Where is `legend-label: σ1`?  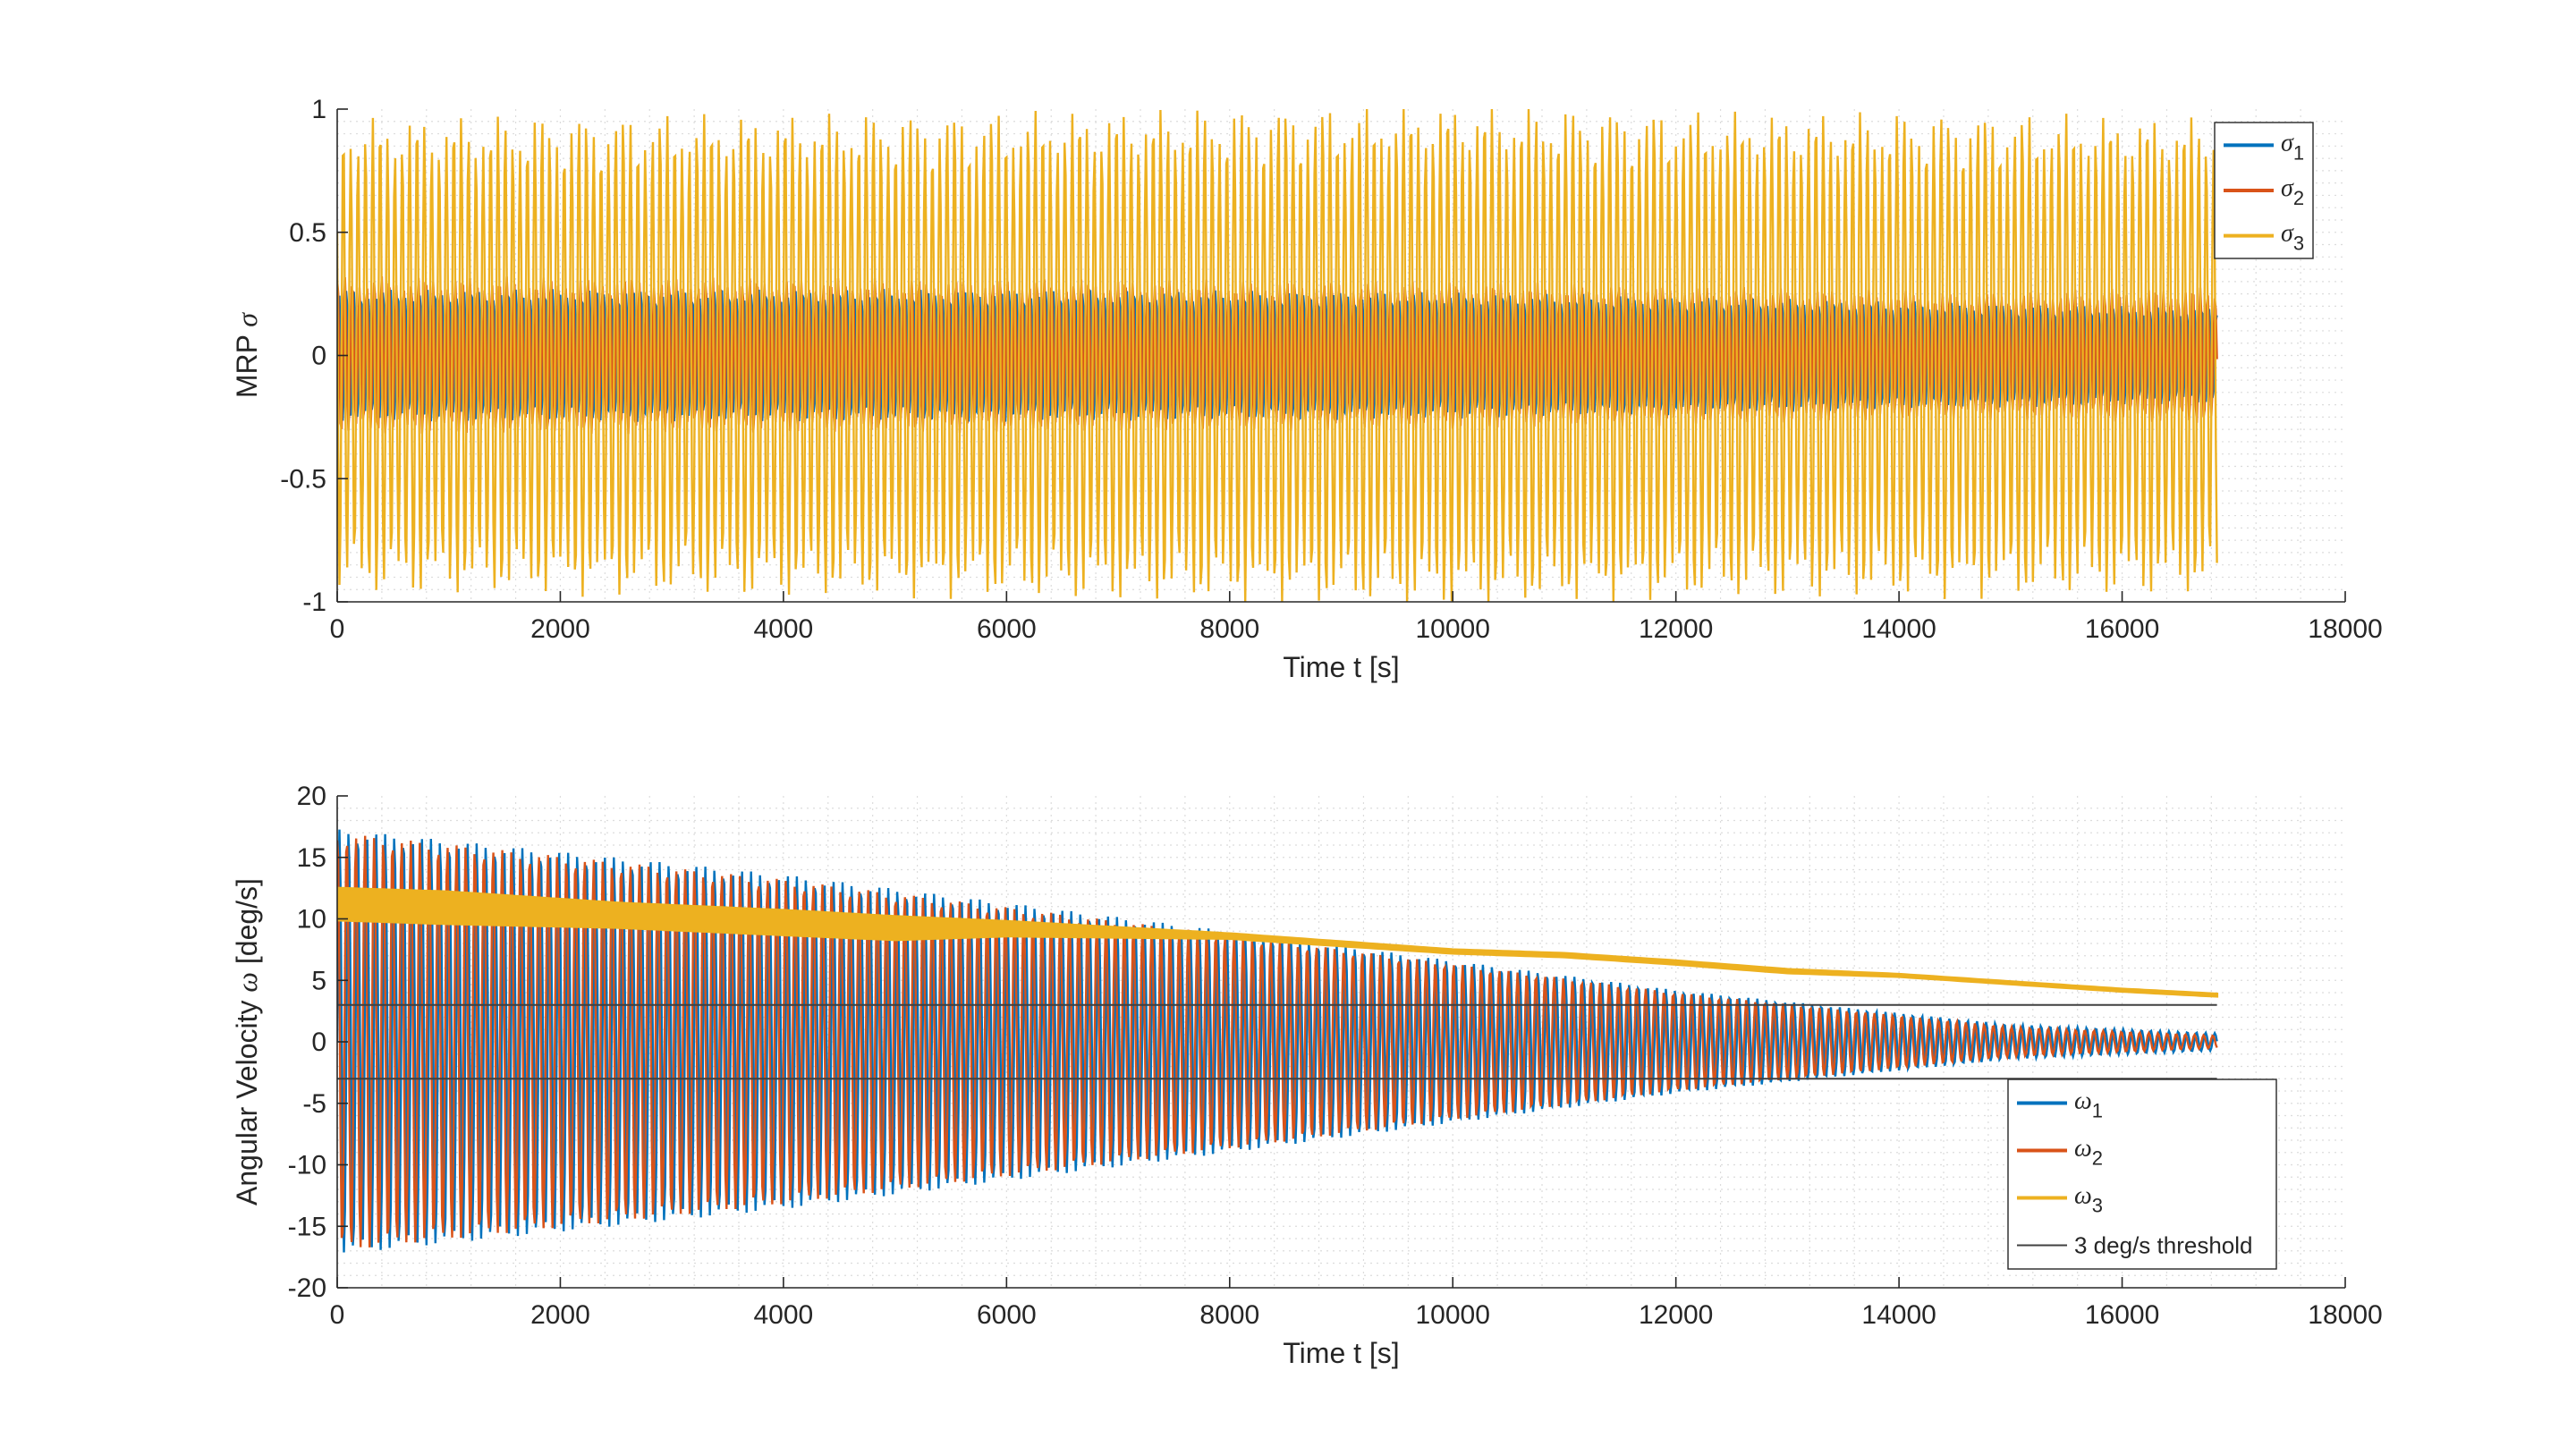 legend-label: σ1 is located at coordinates (2292, 146).